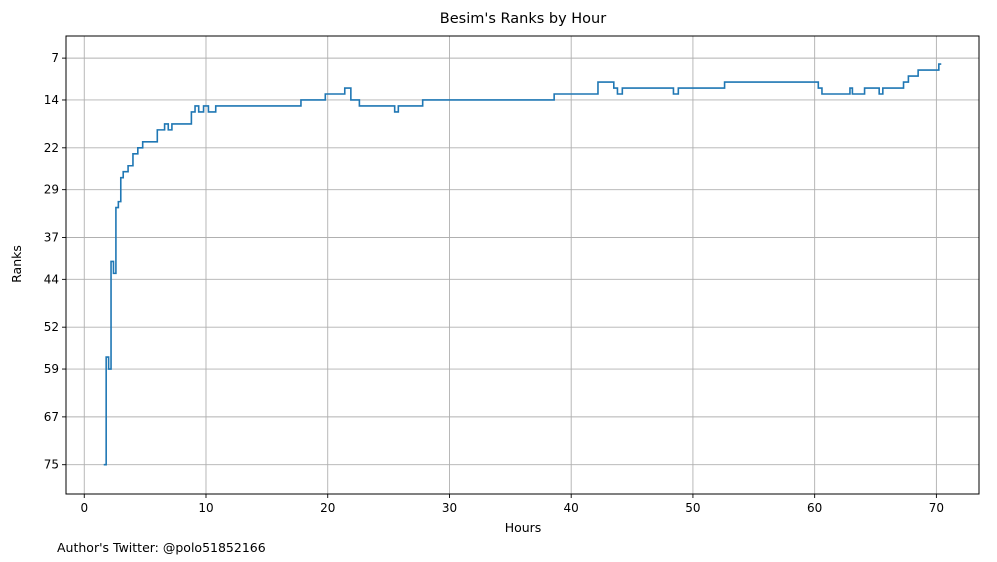  Describe the element at coordinates (814, 508) in the screenshot. I see `x-tick-label: 60` at that location.